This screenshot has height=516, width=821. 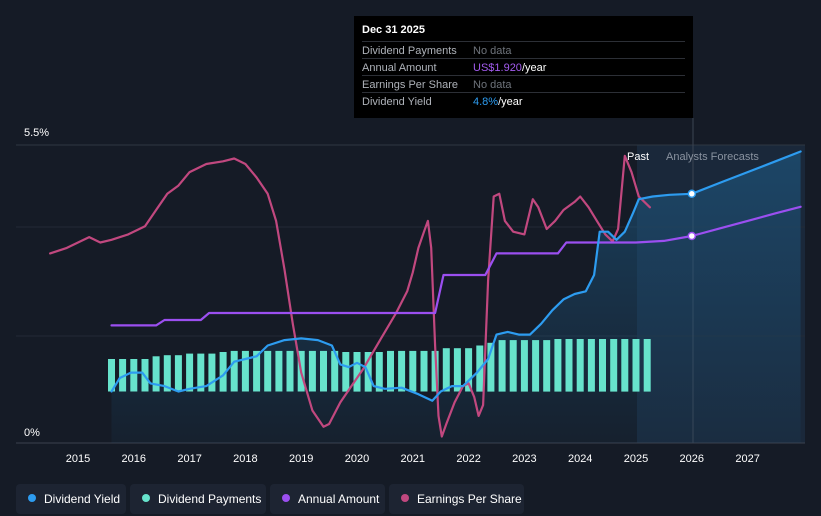 I want to click on tooltip-date: Dec 31 2025, so click(x=393, y=30).